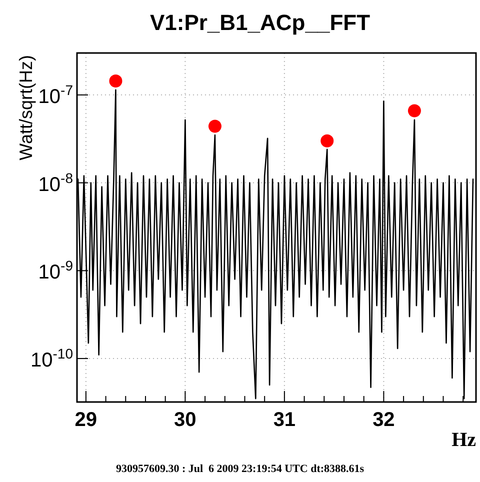  Describe the element at coordinates (52, 359) in the screenshot. I see `y-tick-label: 10$^{-10}$` at that location.